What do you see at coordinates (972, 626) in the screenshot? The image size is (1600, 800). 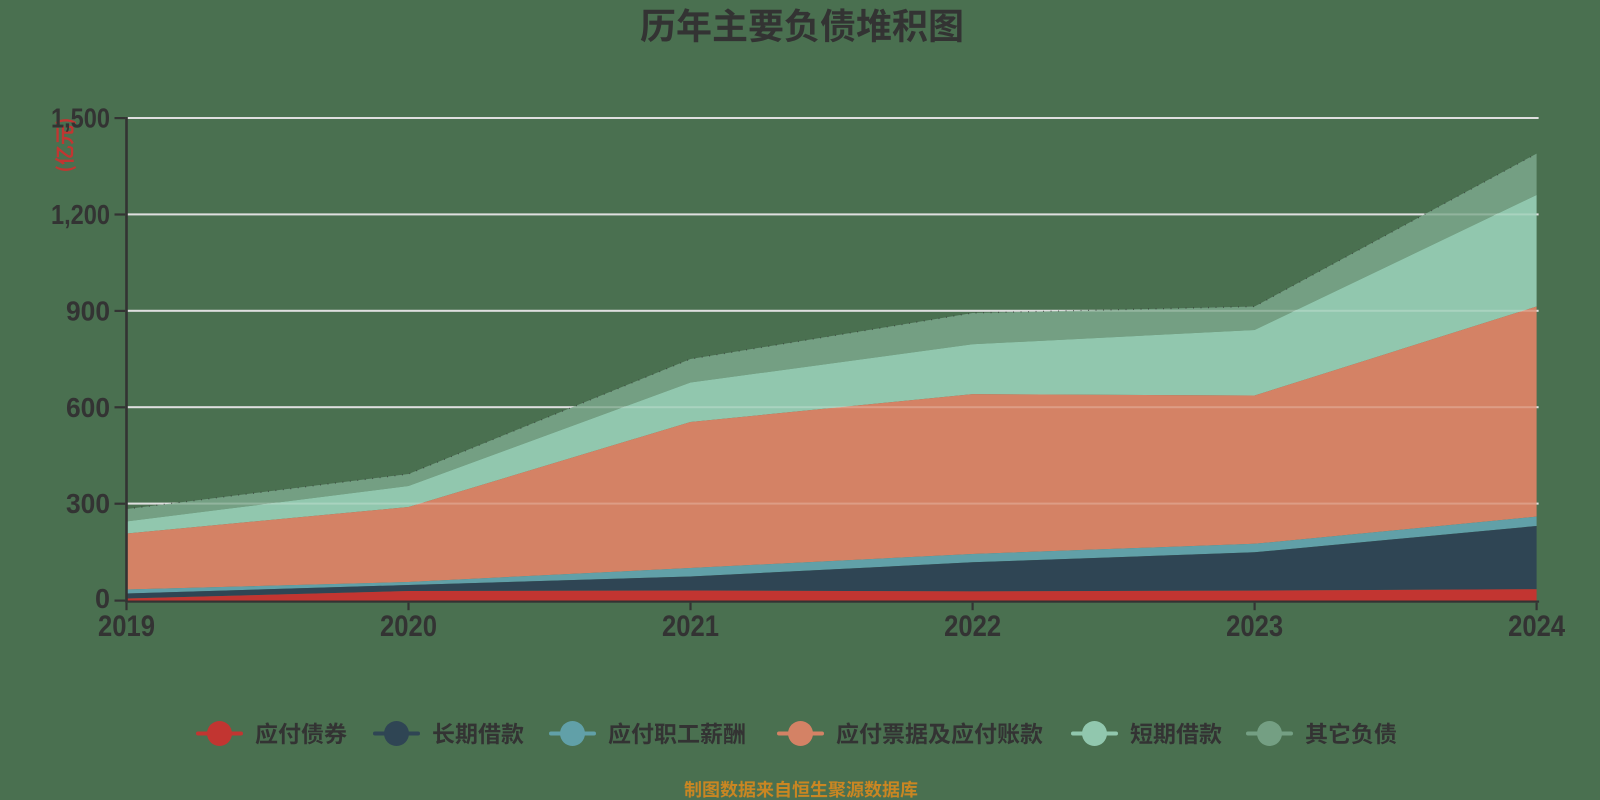 I see `svg-text: 2022` at bounding box center [972, 626].